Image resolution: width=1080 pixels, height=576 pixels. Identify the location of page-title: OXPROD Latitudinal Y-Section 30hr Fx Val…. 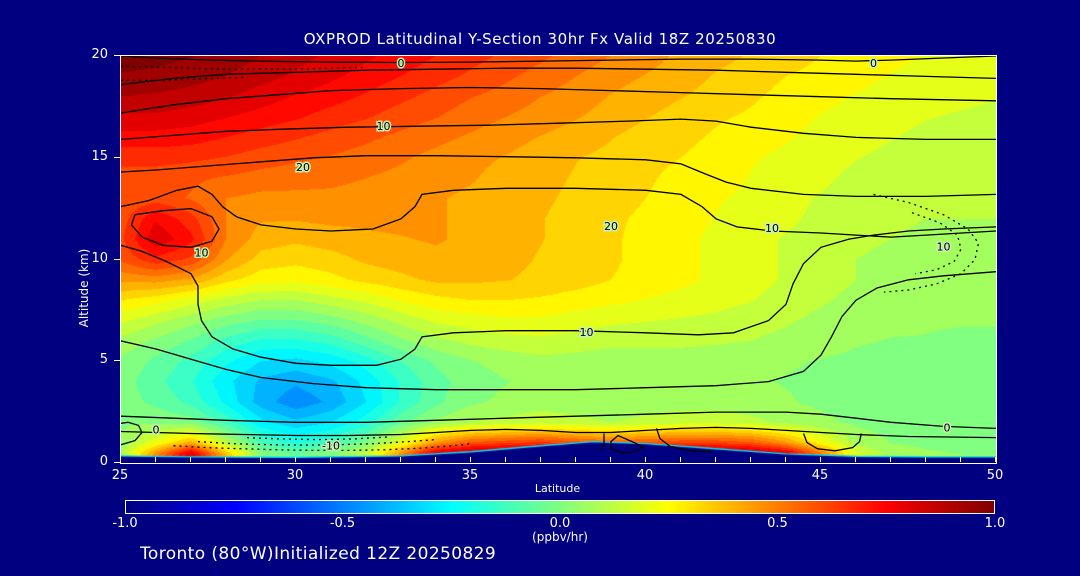
(540, 39).